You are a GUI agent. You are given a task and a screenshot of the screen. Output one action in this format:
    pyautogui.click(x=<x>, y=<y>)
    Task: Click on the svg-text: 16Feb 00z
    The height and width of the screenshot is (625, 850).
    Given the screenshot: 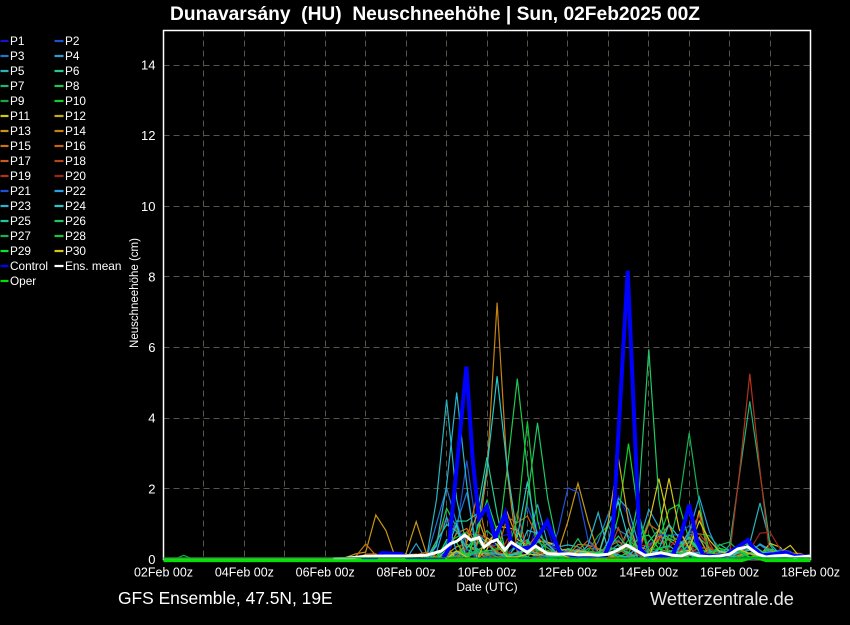 What is the action you would take?
    pyautogui.click(x=729, y=573)
    